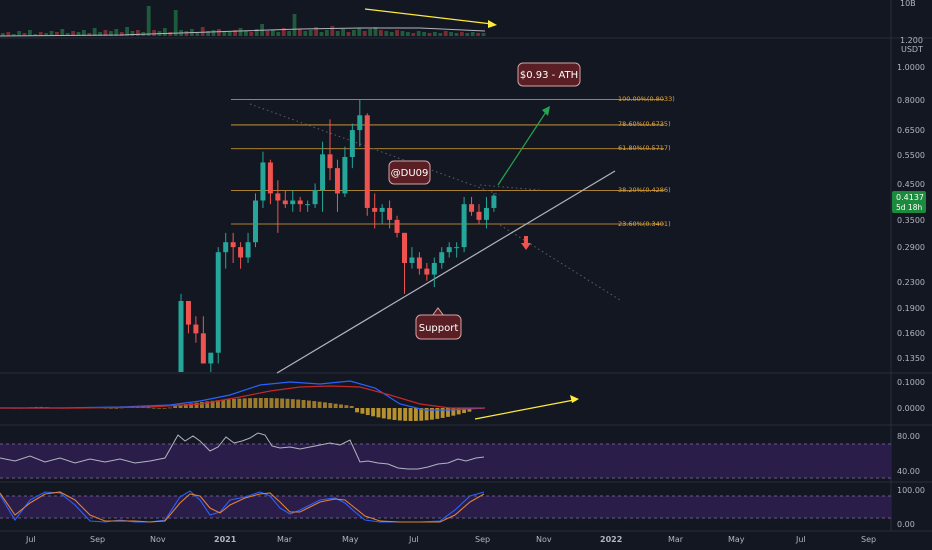 The height and width of the screenshot is (550, 932). I want to click on rsi-line, so click(242, 451).